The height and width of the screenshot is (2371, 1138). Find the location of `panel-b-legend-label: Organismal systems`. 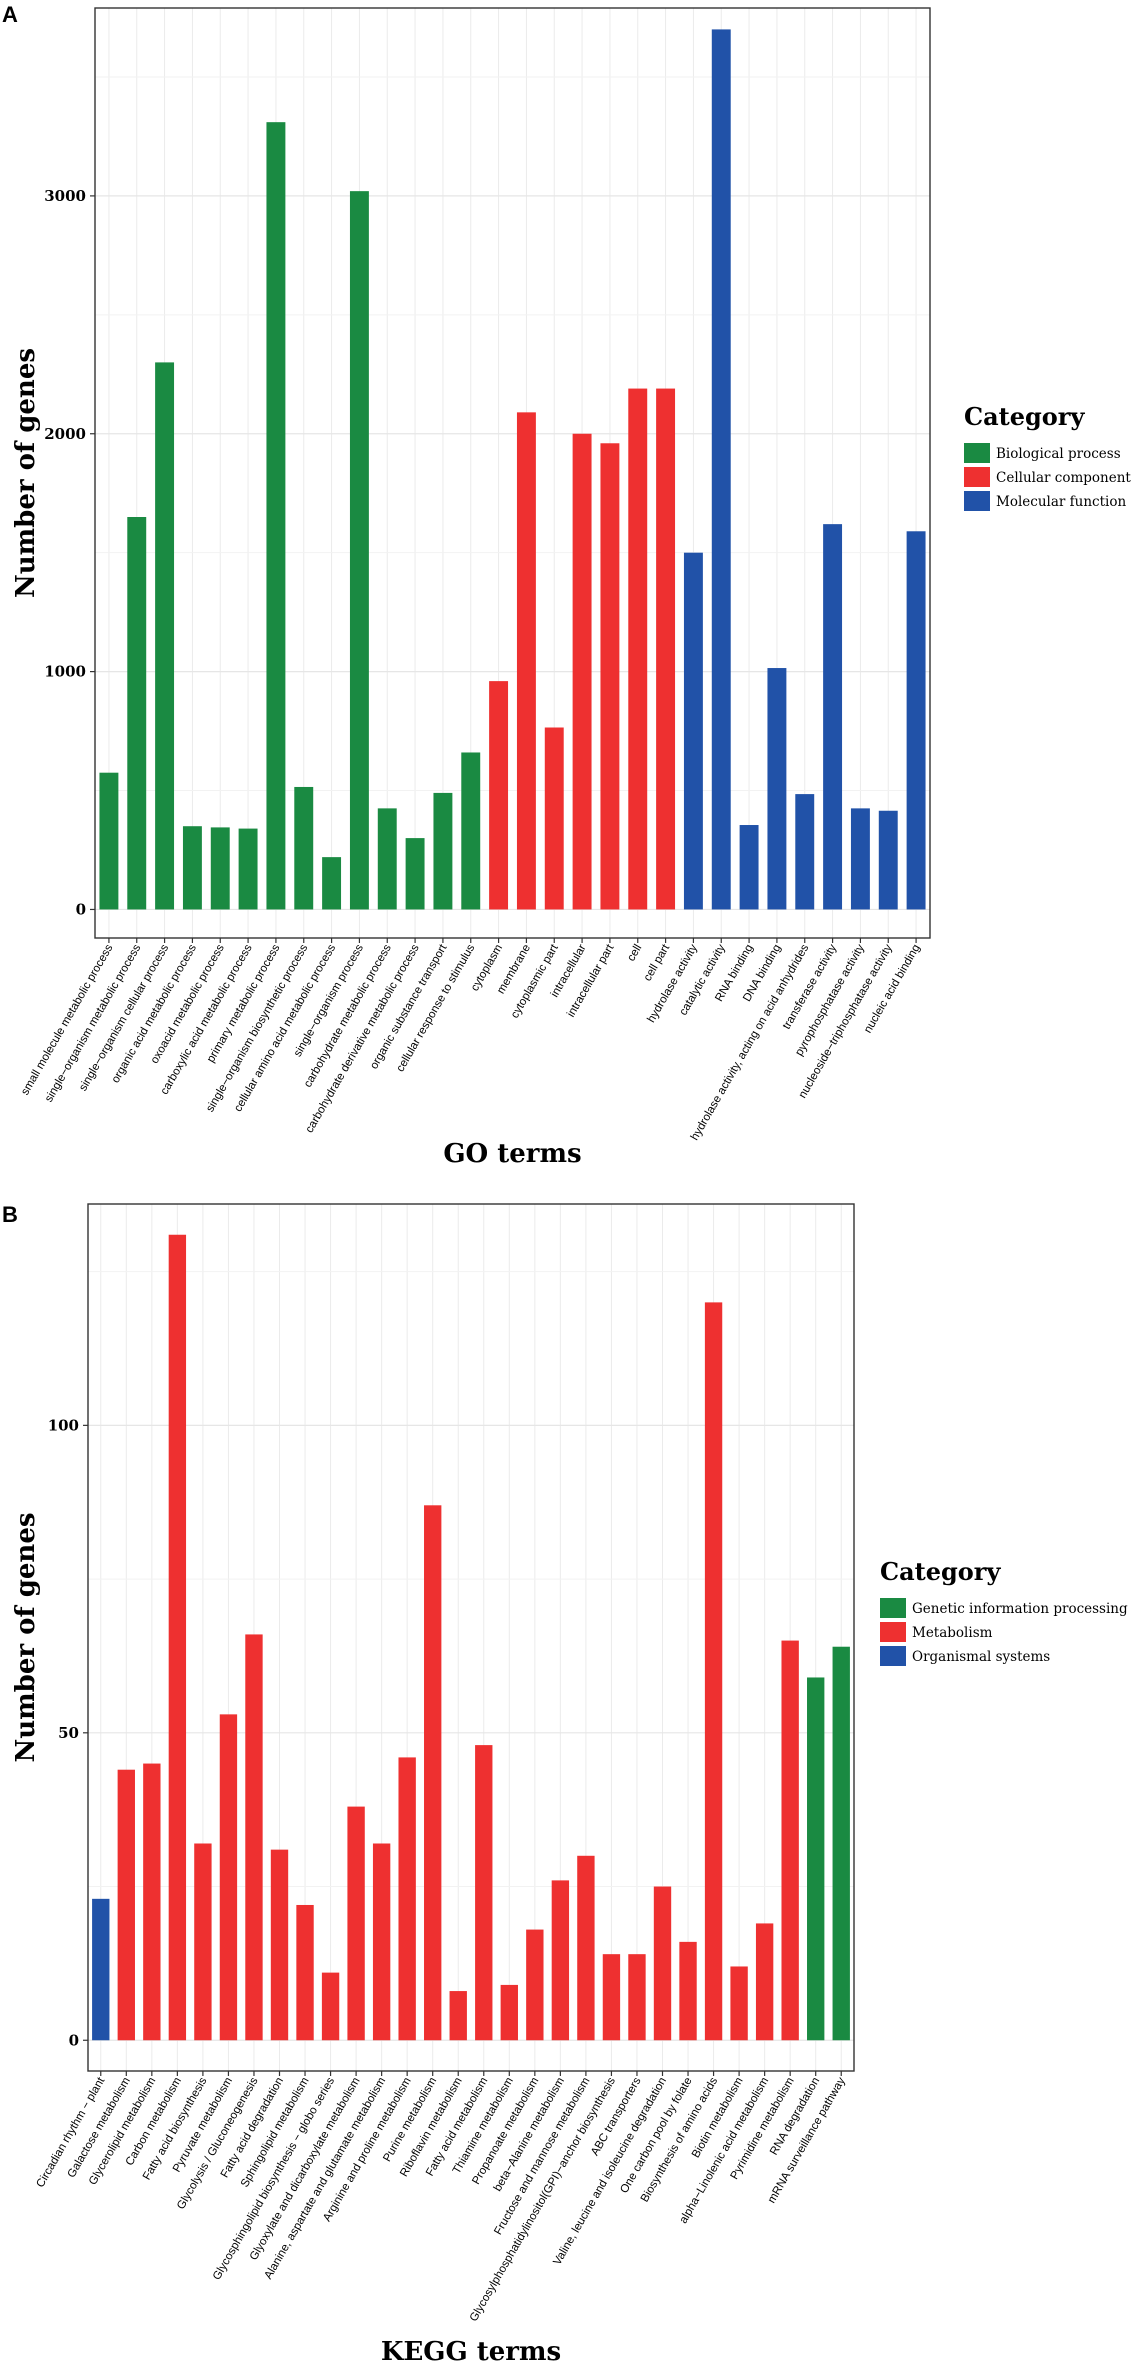

panel-b-legend-label: Organismal systems is located at coordinates (981, 1657).